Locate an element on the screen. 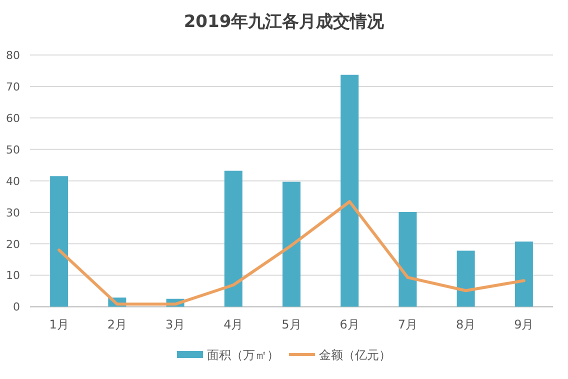 The width and height of the screenshot is (568, 379). y-tick-label: 60 is located at coordinates (13, 118).